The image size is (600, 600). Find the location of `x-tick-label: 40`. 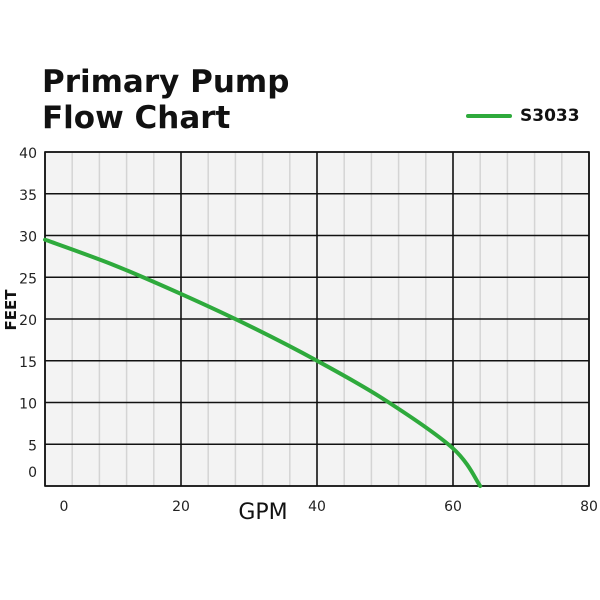

x-tick-label: 40 is located at coordinates (317, 507).